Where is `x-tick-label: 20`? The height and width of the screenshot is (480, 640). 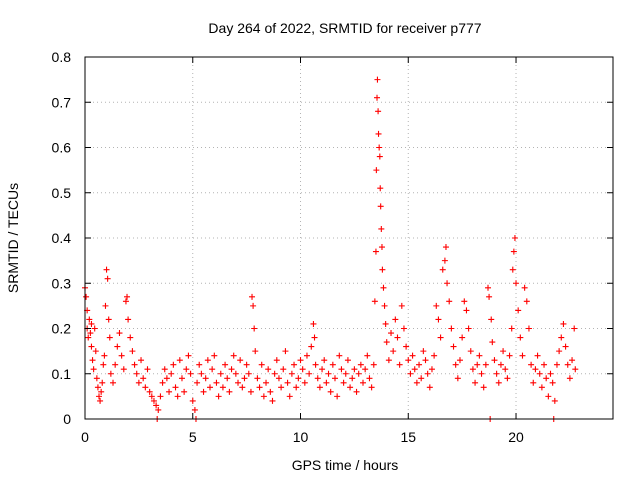
x-tick-label: 20 is located at coordinates (516, 437).